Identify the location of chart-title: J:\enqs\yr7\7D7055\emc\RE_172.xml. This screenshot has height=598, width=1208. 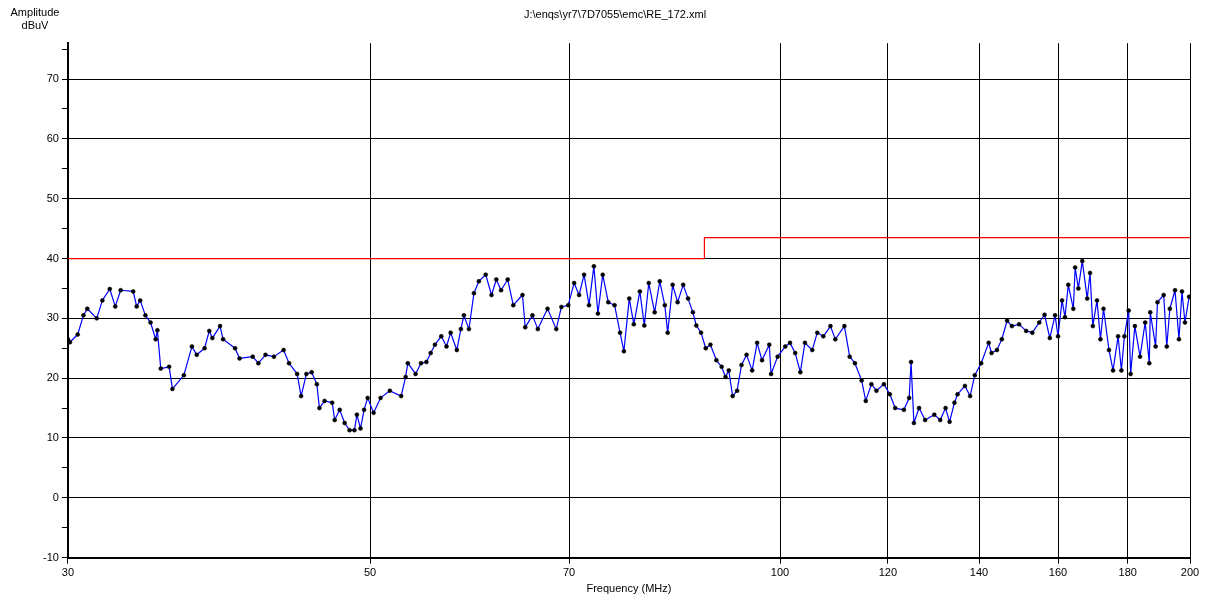
(615, 13).